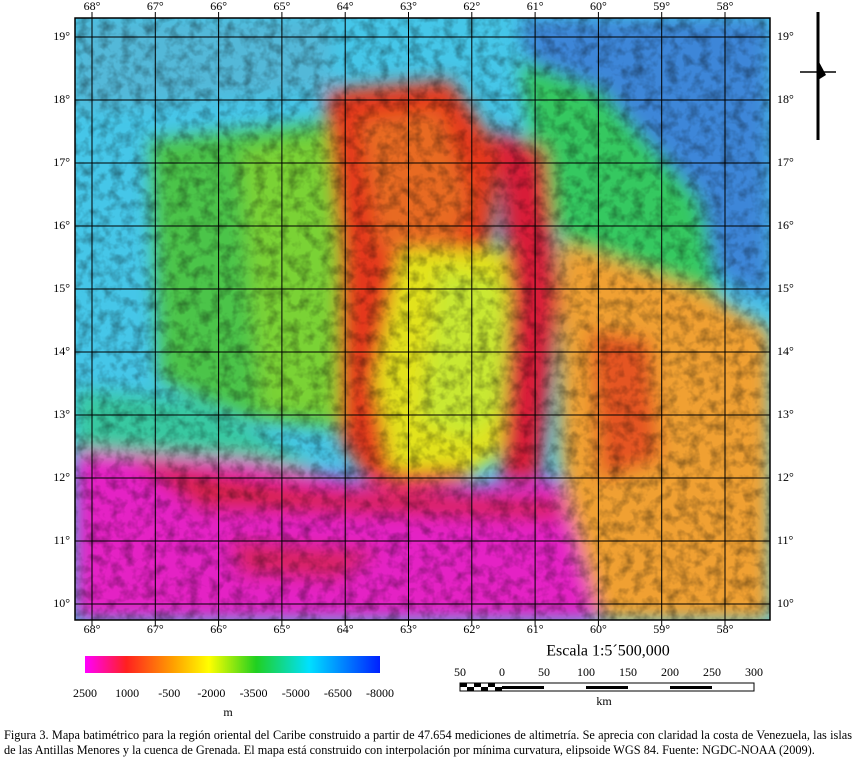 This screenshot has width=854, height=780. I want to click on color-bar-label: -8000, so click(380, 693).